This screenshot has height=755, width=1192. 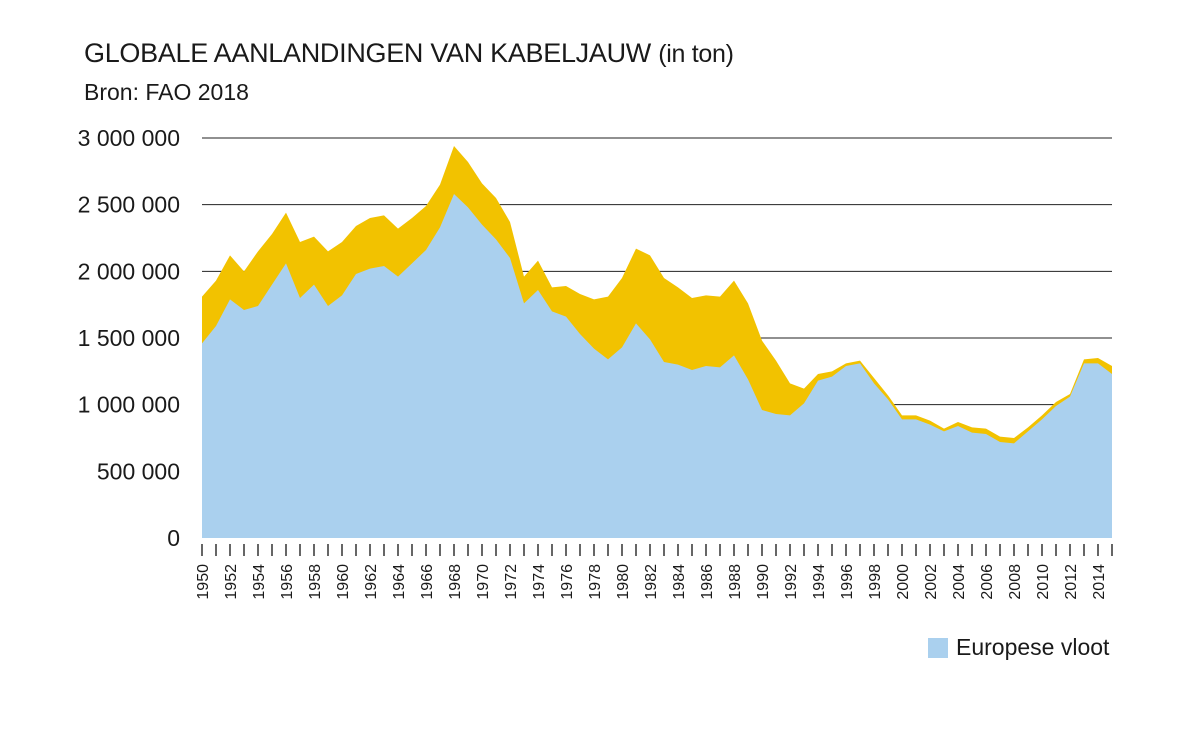 What do you see at coordinates (1071, 582) in the screenshot?
I see `x-tick-label: 2012` at bounding box center [1071, 582].